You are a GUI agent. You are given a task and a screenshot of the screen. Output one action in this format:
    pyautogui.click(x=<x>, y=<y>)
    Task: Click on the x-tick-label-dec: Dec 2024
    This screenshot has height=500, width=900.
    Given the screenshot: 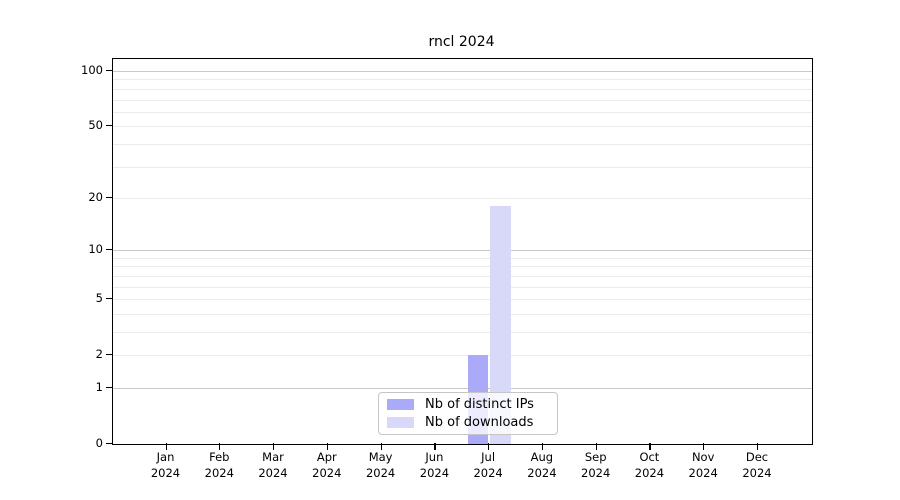 What is the action you would take?
    pyautogui.click(x=757, y=465)
    